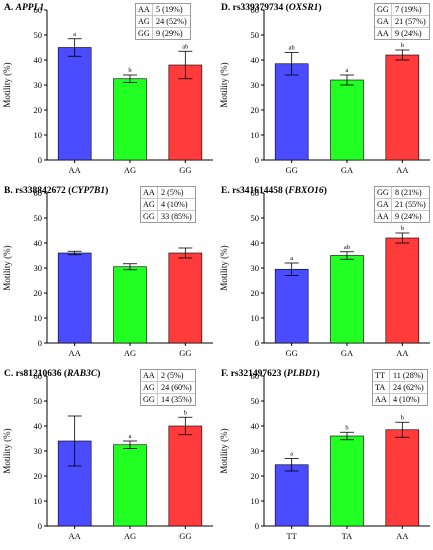 The height and width of the screenshot is (550, 433). What do you see at coordinates (410, 204) in the screenshot?
I see `legend-count: 21 (55%)` at bounding box center [410, 204].